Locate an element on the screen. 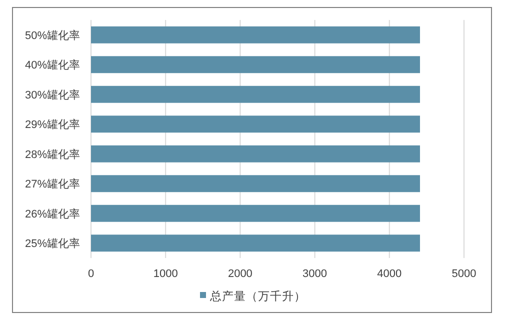  x-tick-label: 2000 is located at coordinates (240, 274).